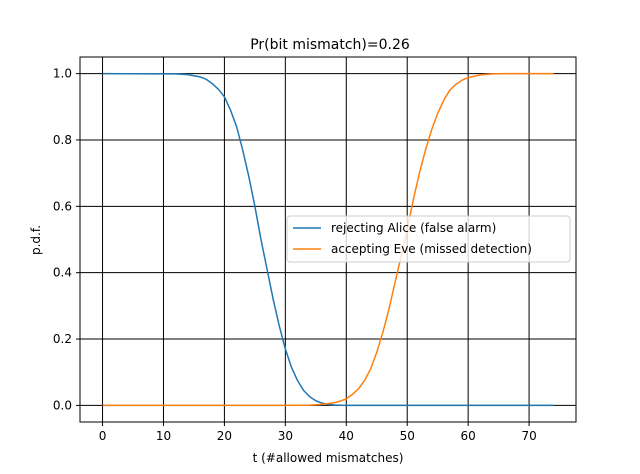 The image size is (640, 474). Describe the element at coordinates (62, 140) in the screenshot. I see `y-tick-label: 0.8` at that location.